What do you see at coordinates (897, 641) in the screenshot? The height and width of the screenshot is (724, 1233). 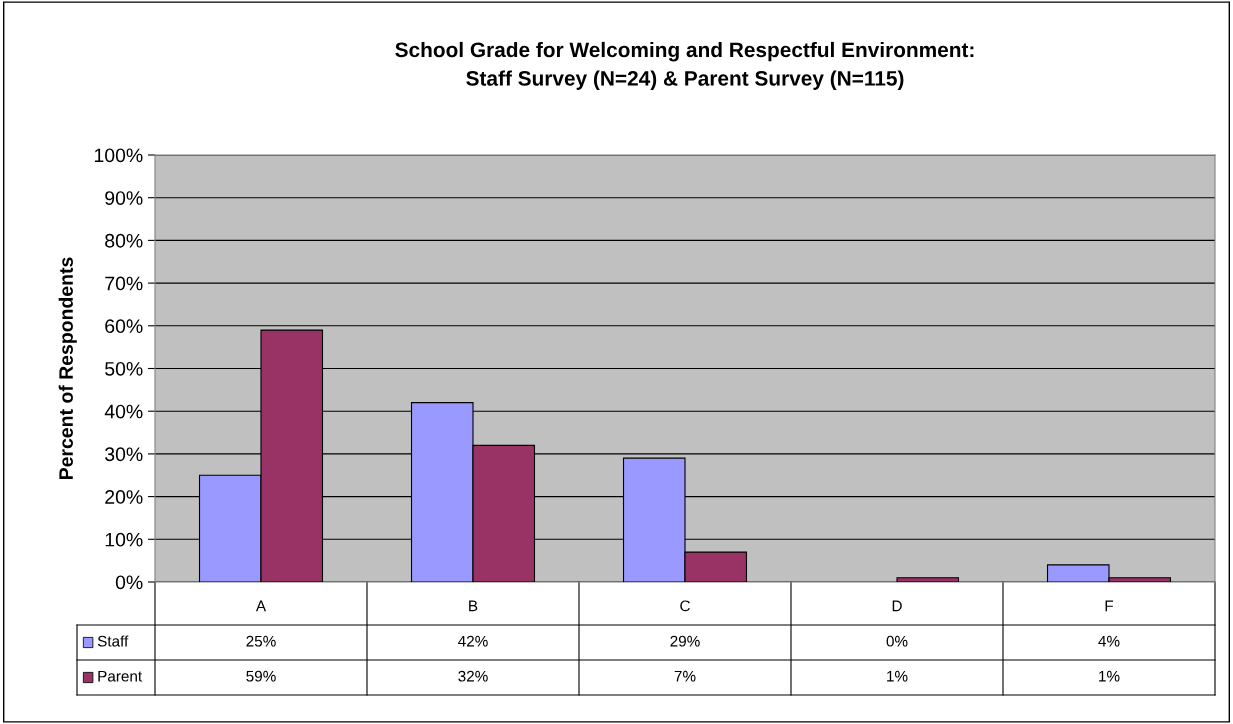 I see `data-label: 0%` at bounding box center [897, 641].